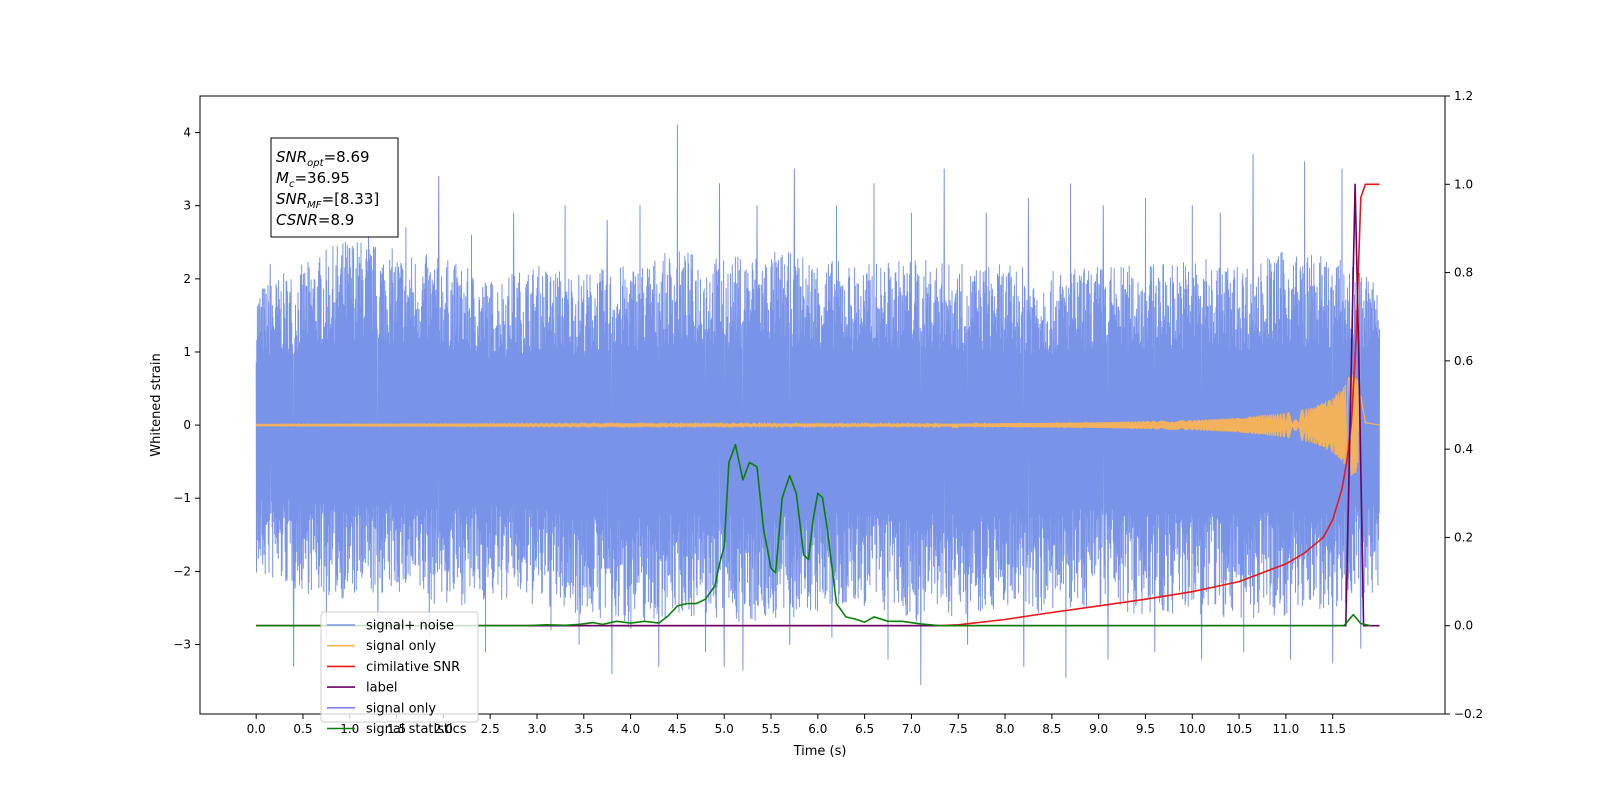 The height and width of the screenshot is (800, 1600). What do you see at coordinates (820, 751) in the screenshot?
I see `x-axis-label: Time (s)` at bounding box center [820, 751].